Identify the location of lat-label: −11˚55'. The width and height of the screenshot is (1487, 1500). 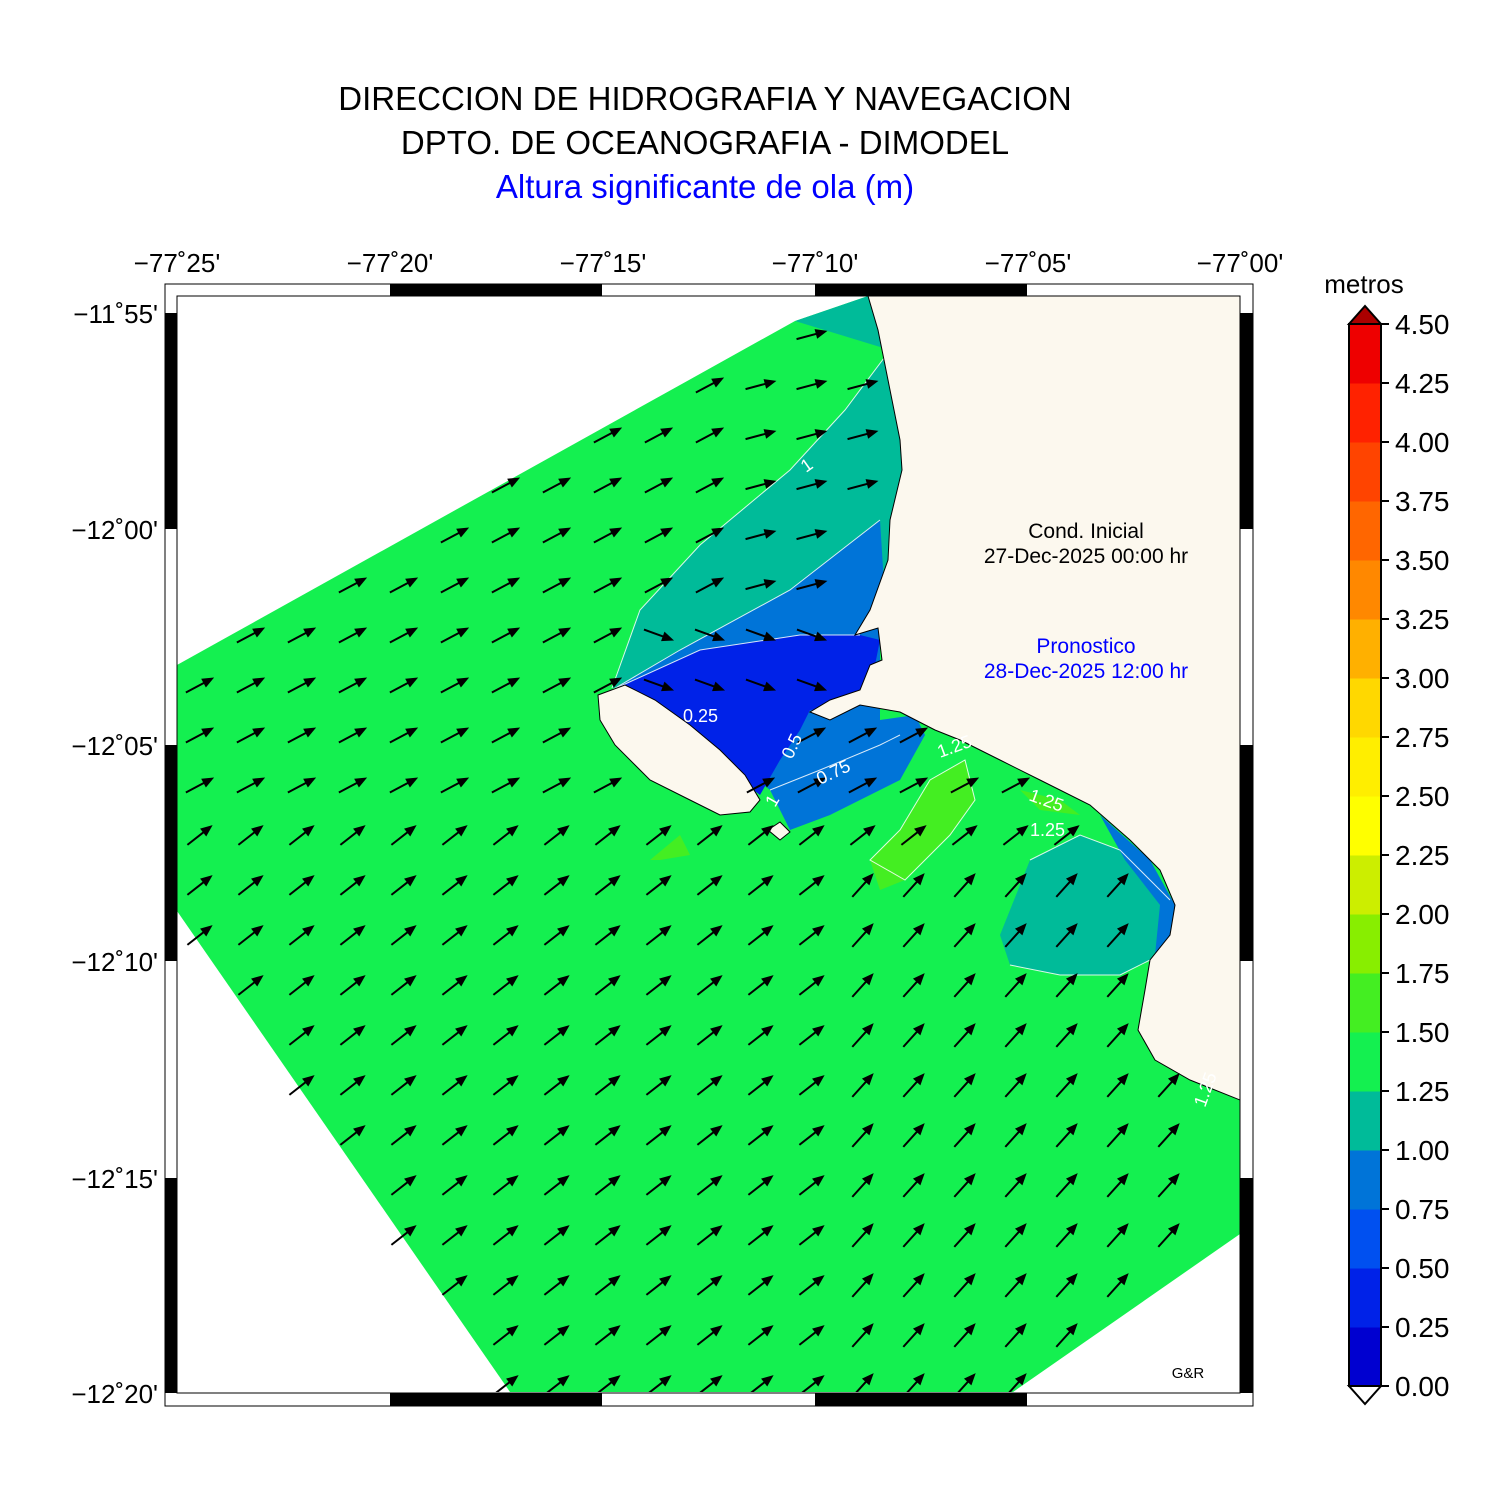
(115, 314).